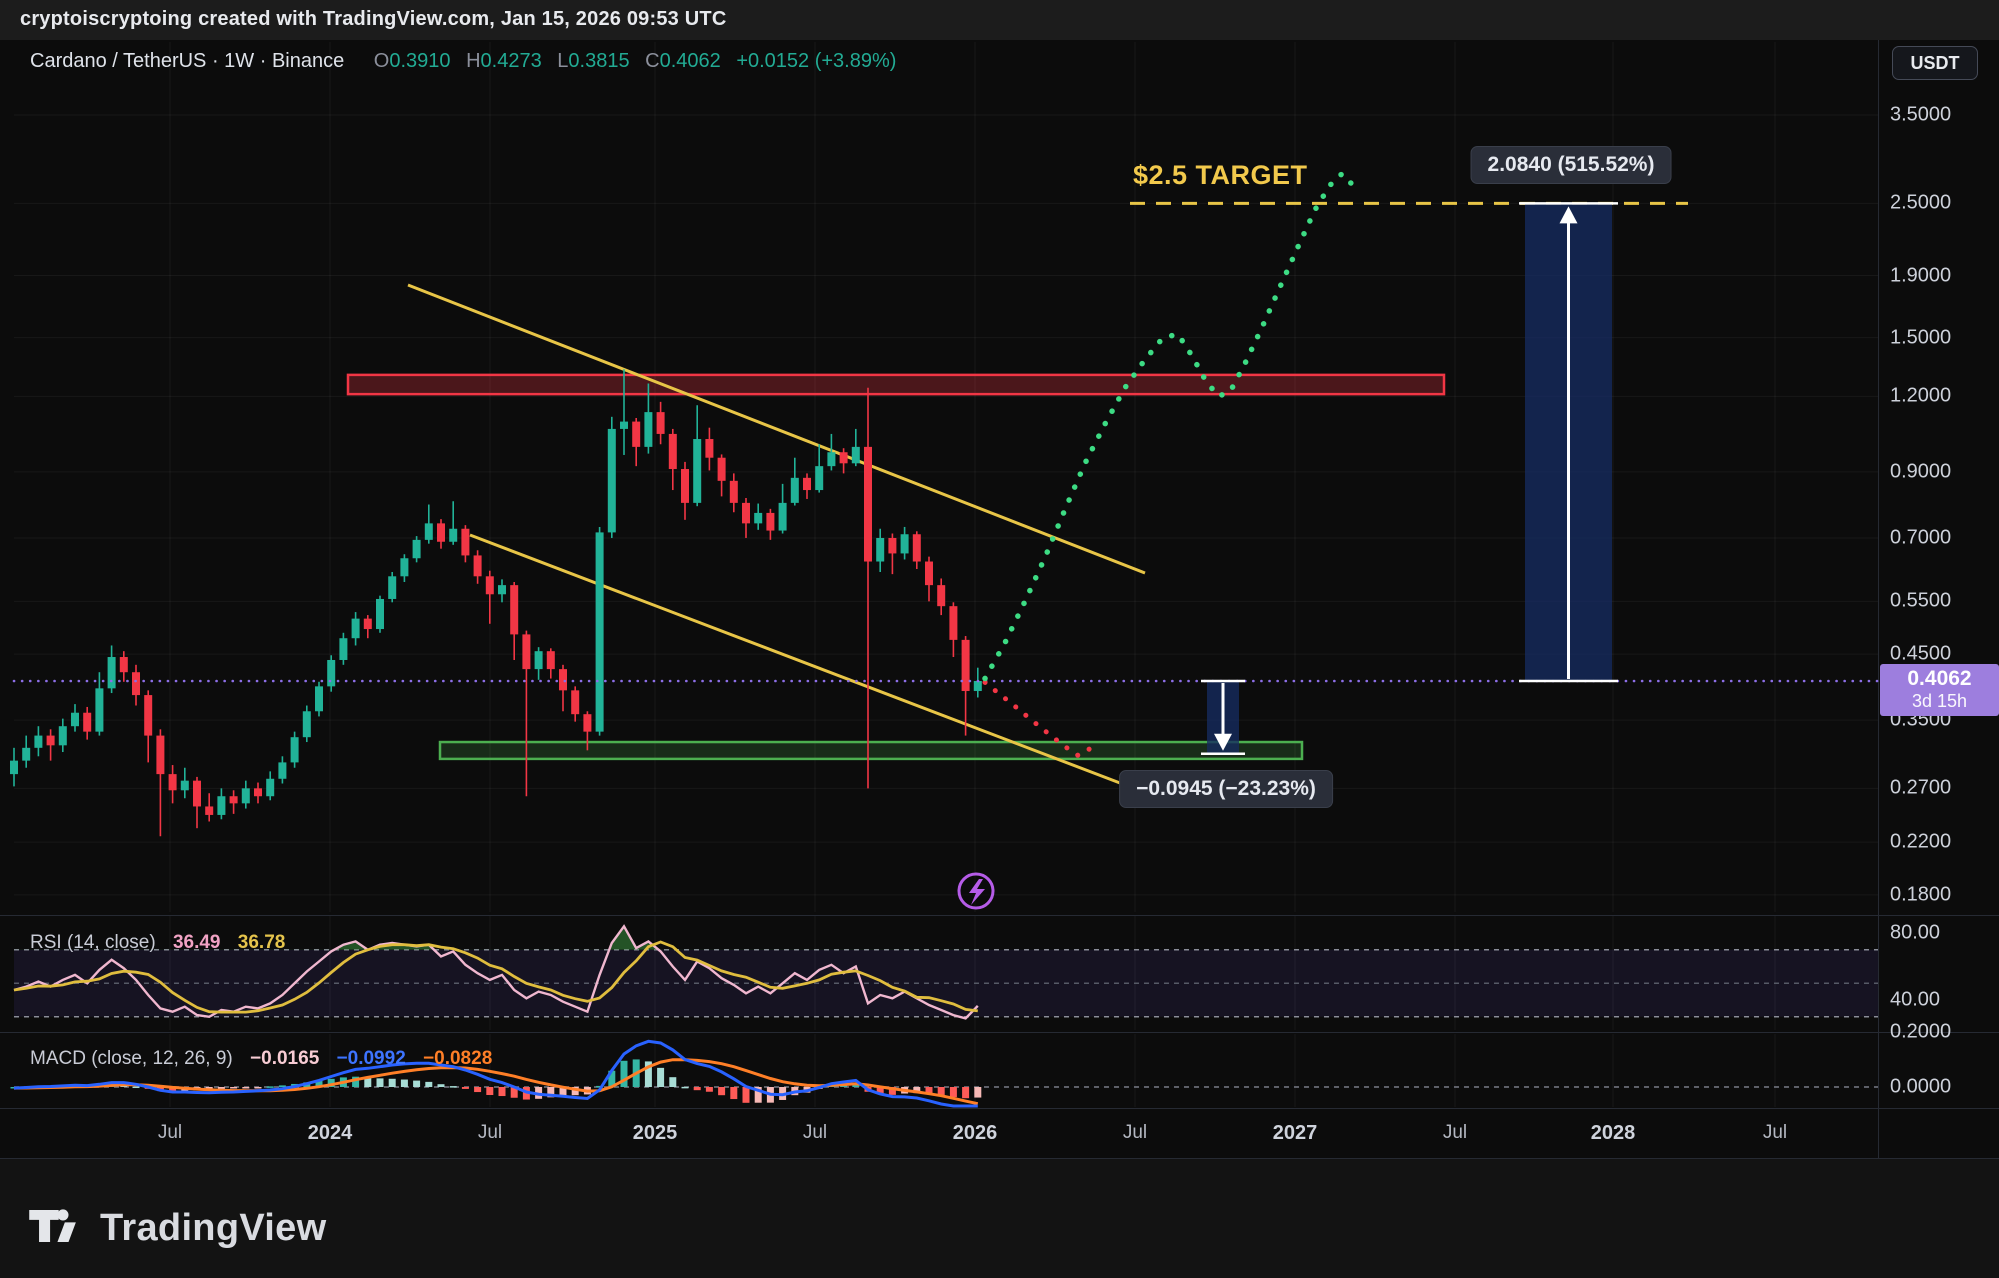 The height and width of the screenshot is (1278, 1999). Describe the element at coordinates (1220, 175) in the screenshot. I see `target-annotation-text: $2.5 TARGET` at that location.